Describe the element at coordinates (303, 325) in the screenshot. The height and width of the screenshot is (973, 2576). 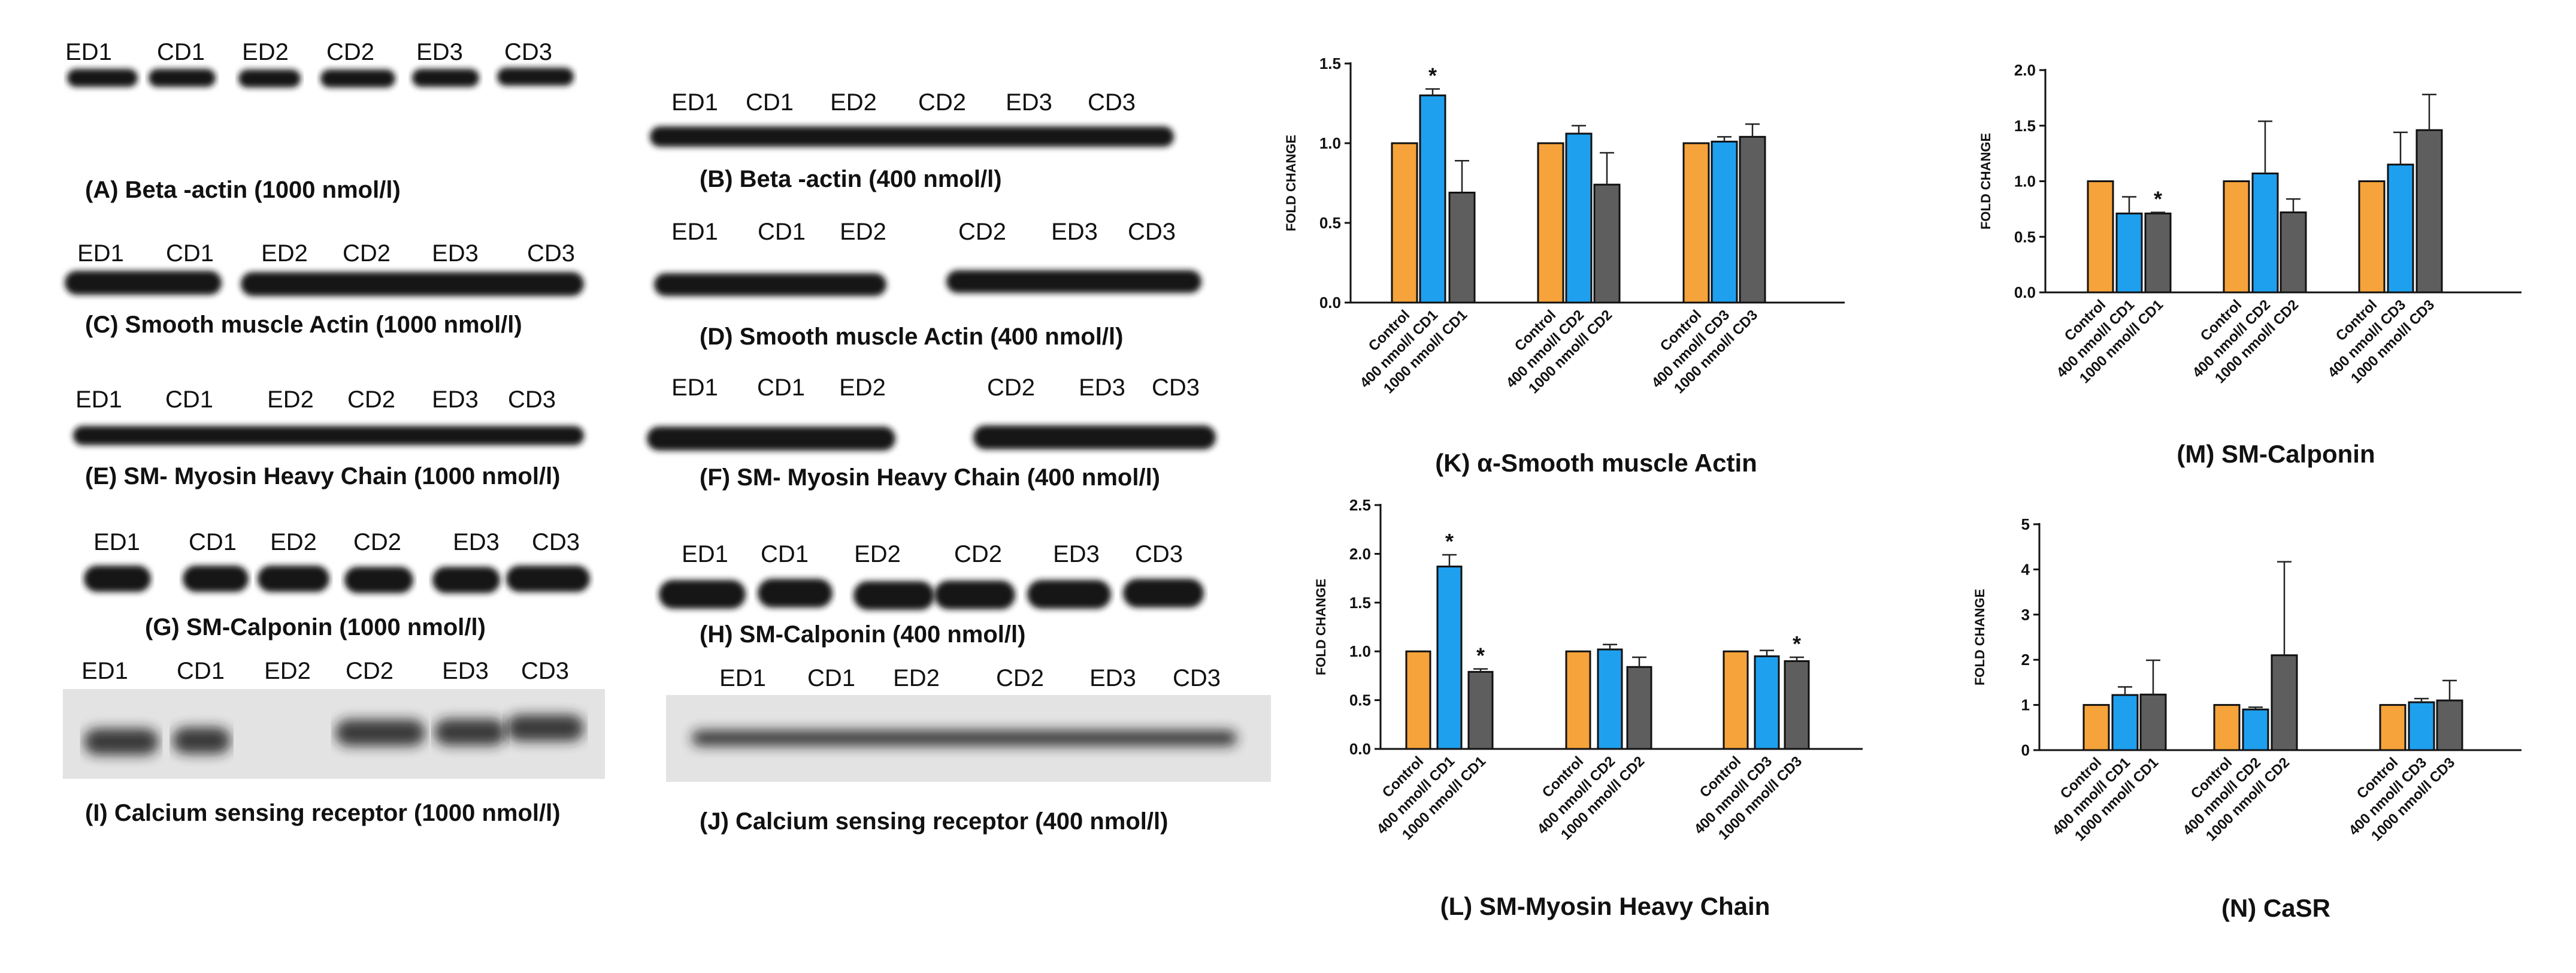
I see `blot-caption: (C) Smooth muscle Actin (1000 nmol/l)` at that location.